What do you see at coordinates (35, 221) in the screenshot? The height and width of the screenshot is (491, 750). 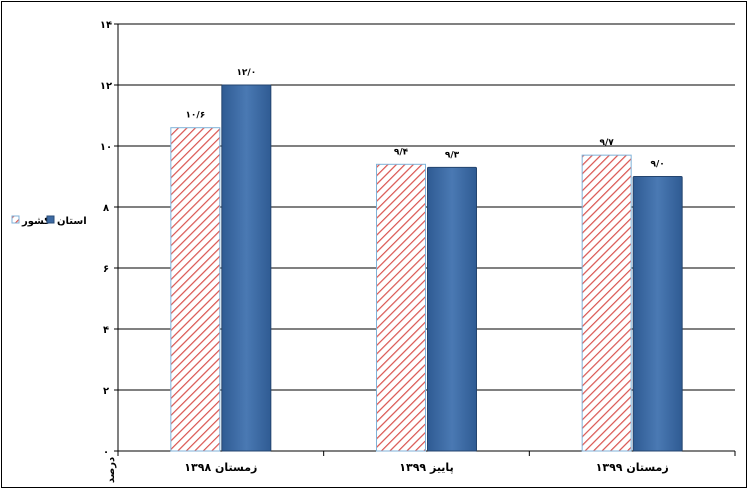 I see `legend-label-keshvar: کشور` at bounding box center [35, 221].